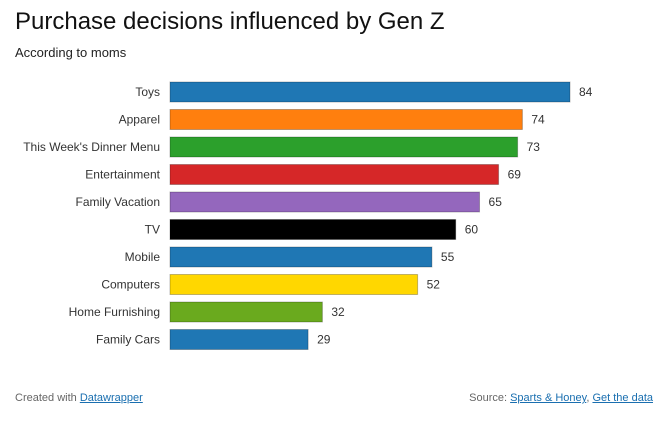 The height and width of the screenshot is (426, 668). What do you see at coordinates (338, 312) in the screenshot?
I see `value-label: 32` at bounding box center [338, 312].